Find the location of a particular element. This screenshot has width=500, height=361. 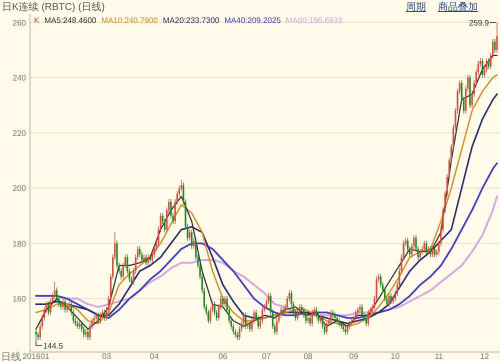

y-tick-label: 220 is located at coordinates (19, 133).